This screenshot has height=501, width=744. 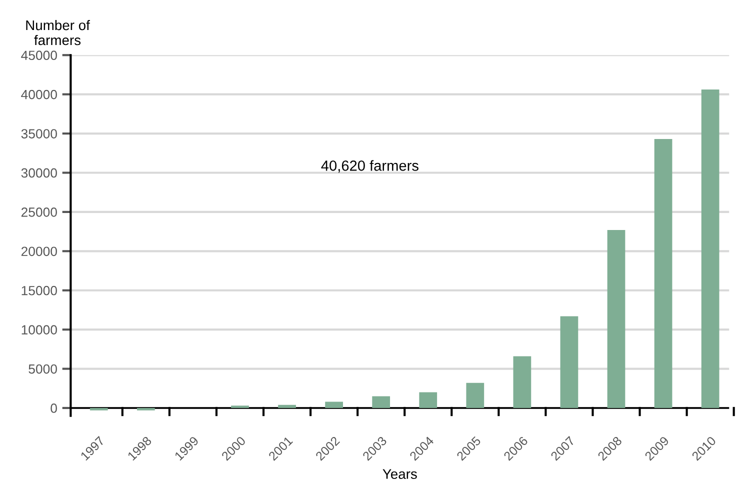 What do you see at coordinates (39, 251) in the screenshot?
I see `y-tick-label: 20000` at bounding box center [39, 251].